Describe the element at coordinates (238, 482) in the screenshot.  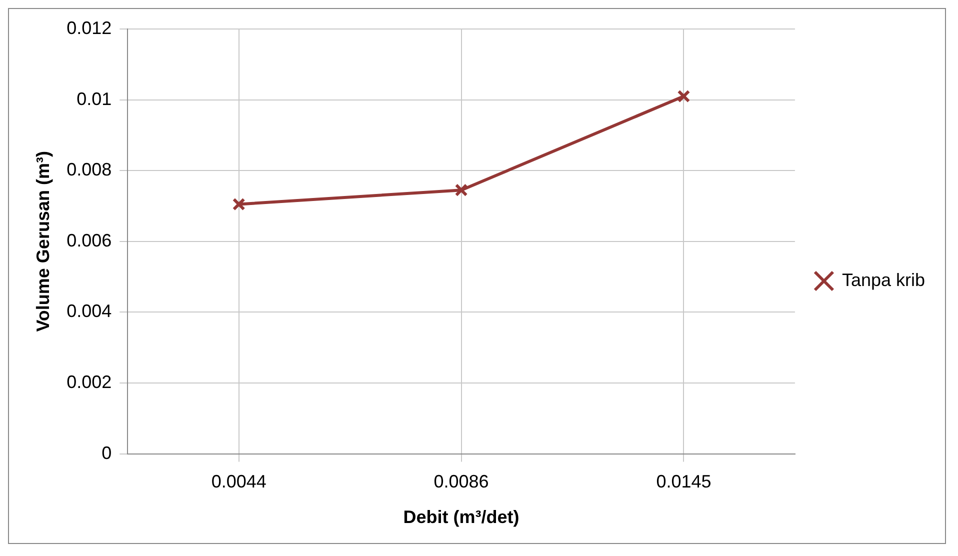
I see `x-tick-label: 0.0044` at that location.